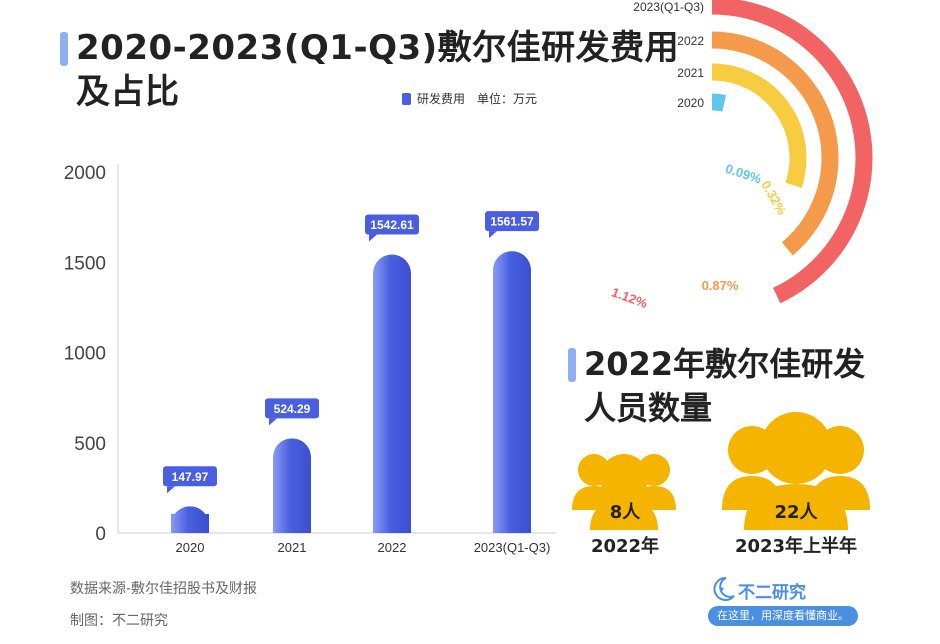 This screenshot has width=940, height=644. I want to click on donut-category-label: 2023(Q1-Q3), so click(668, 7).